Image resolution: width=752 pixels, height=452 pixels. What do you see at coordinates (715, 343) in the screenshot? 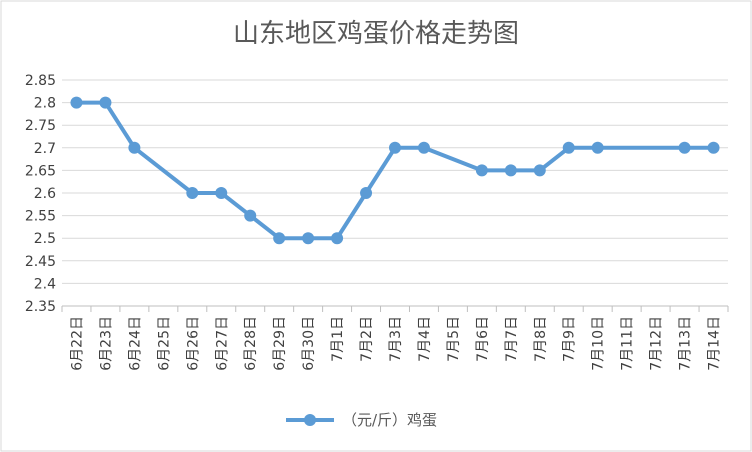
I see `x-tick-label: 7月14日` at bounding box center [715, 343].